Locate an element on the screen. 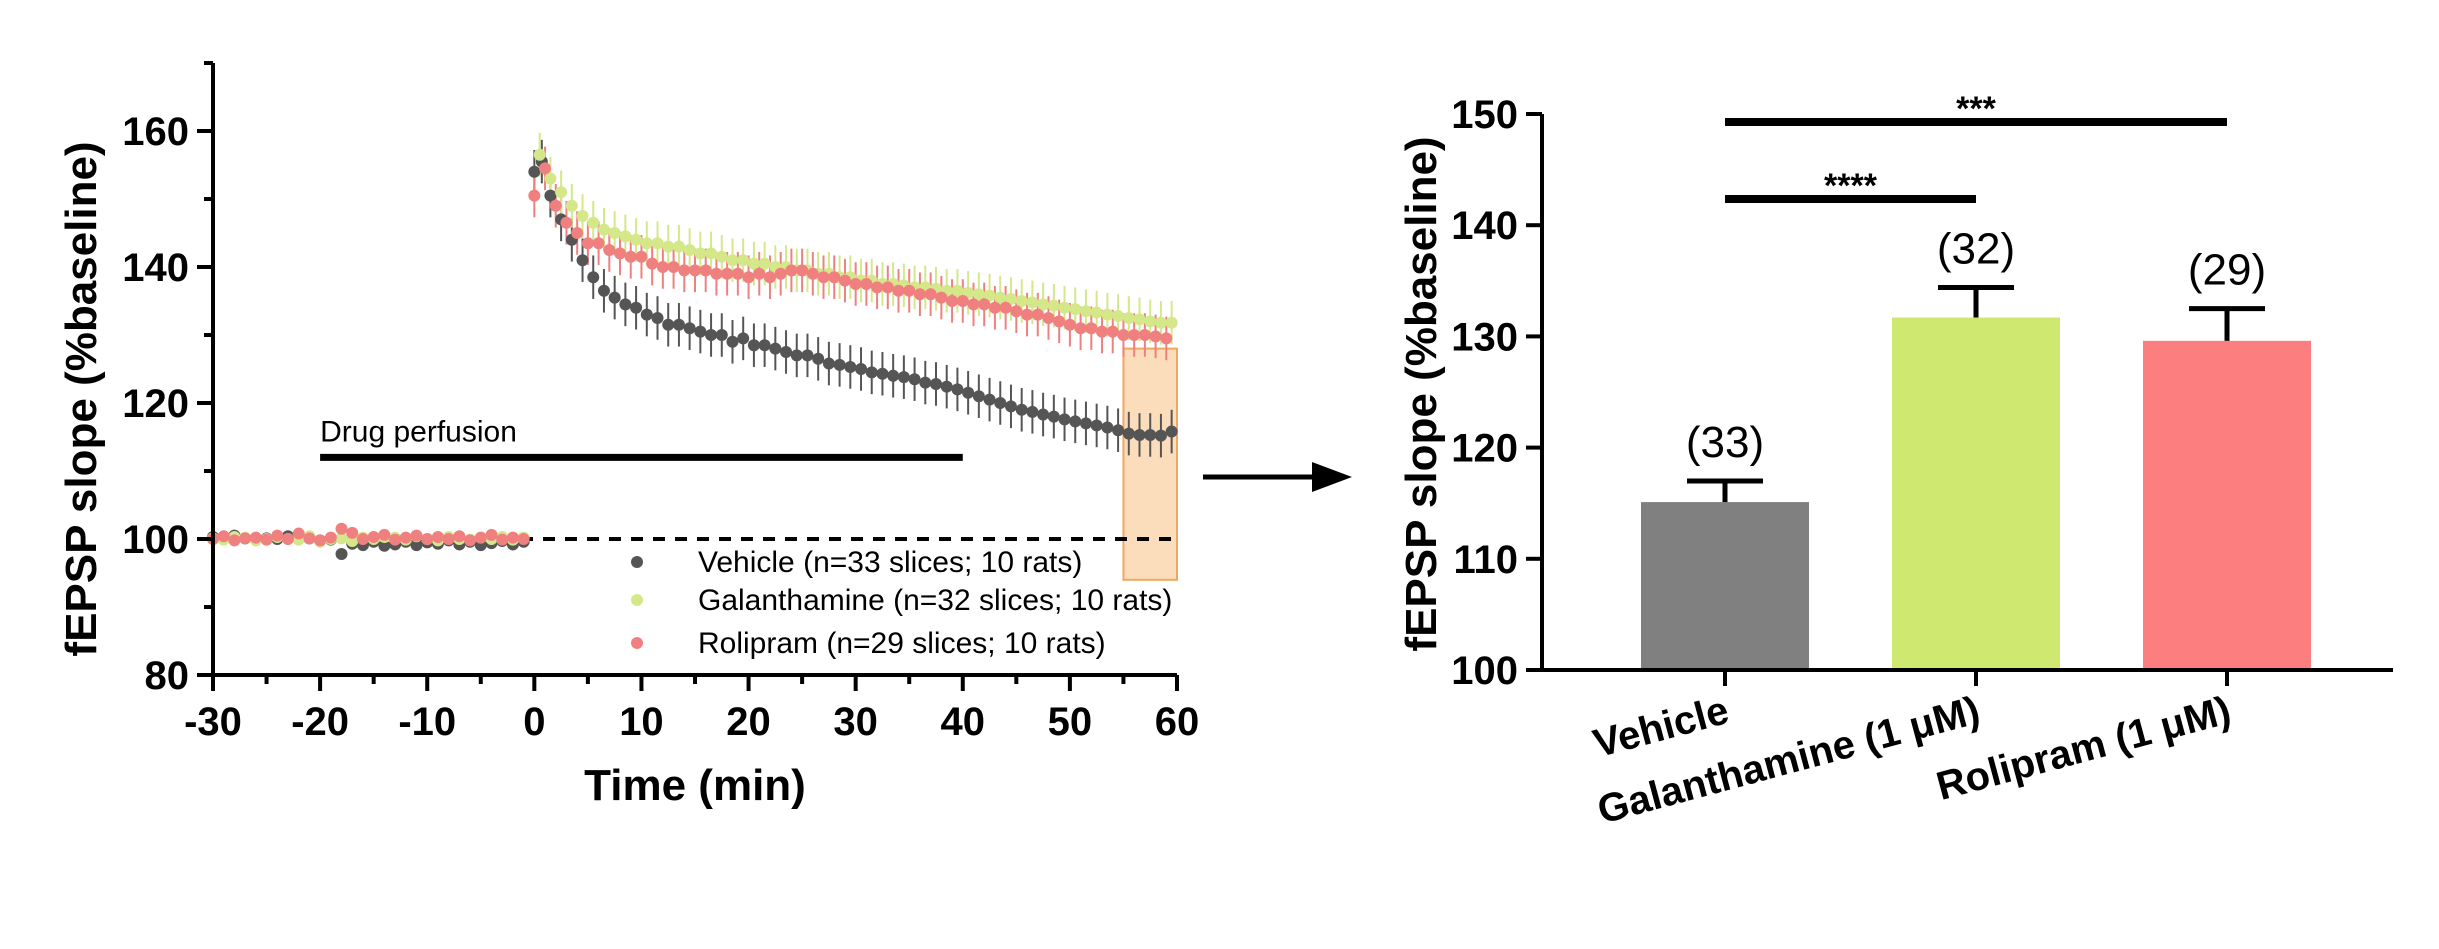  bar-y-tick-label: 150 is located at coordinates (1484, 115).